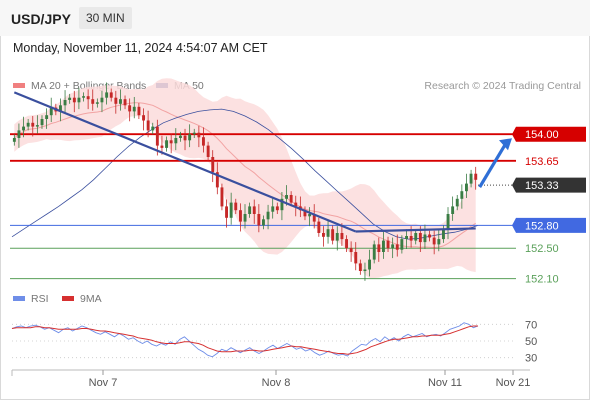 The height and width of the screenshot is (400, 590). What do you see at coordinates (549, 225) in the screenshot?
I see `level-box-pivot` at bounding box center [549, 225].